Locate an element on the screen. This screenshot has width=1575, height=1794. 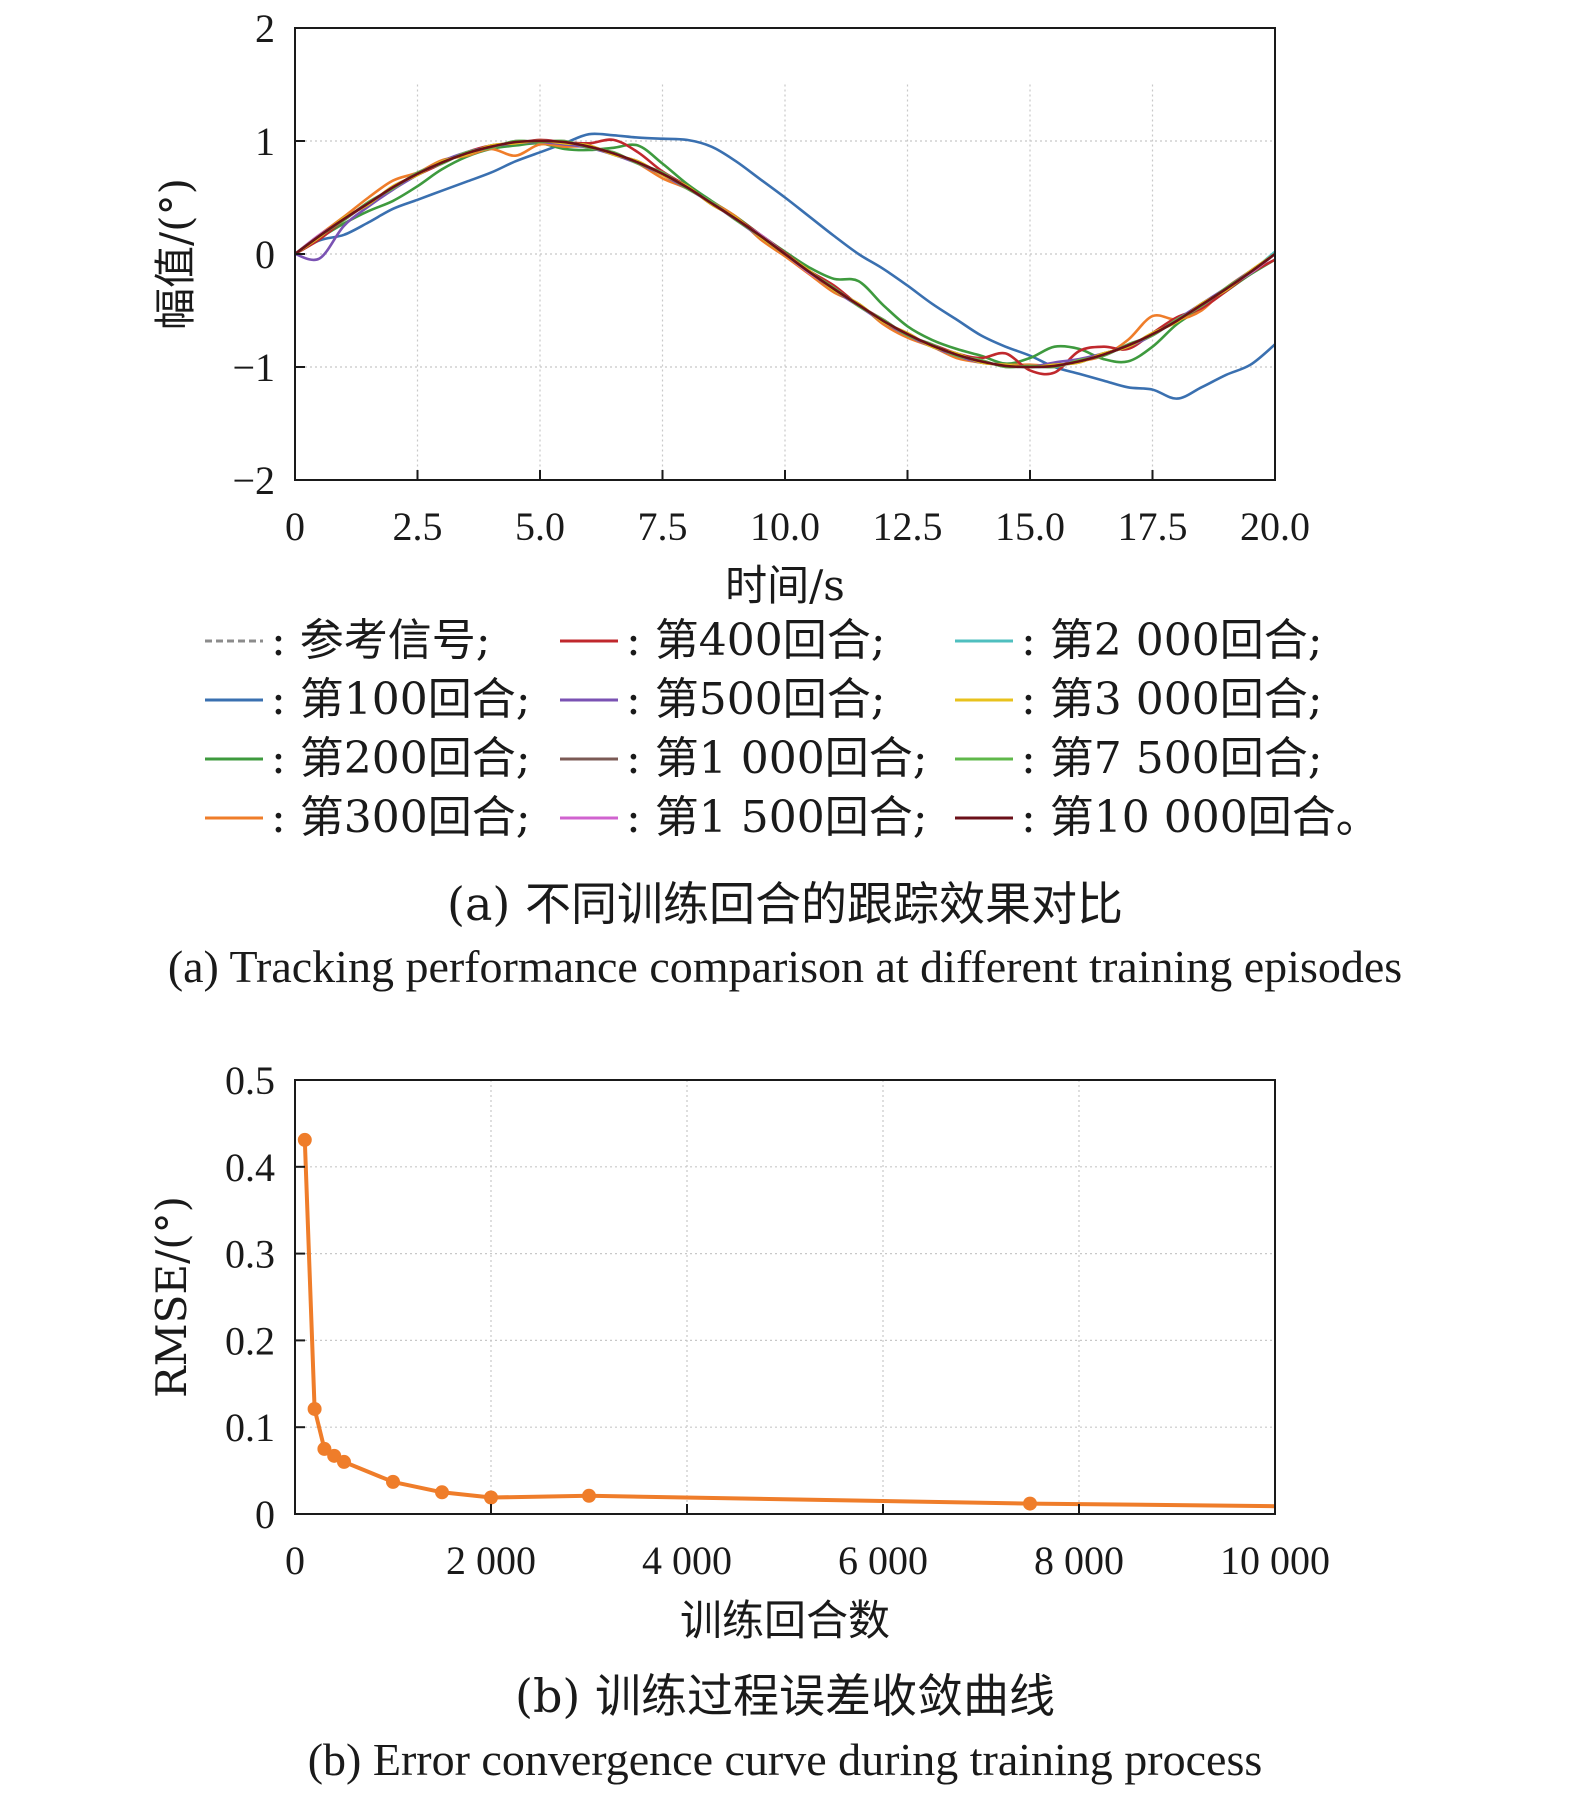
x-tick-label: 4 000 is located at coordinates (687, 1560).